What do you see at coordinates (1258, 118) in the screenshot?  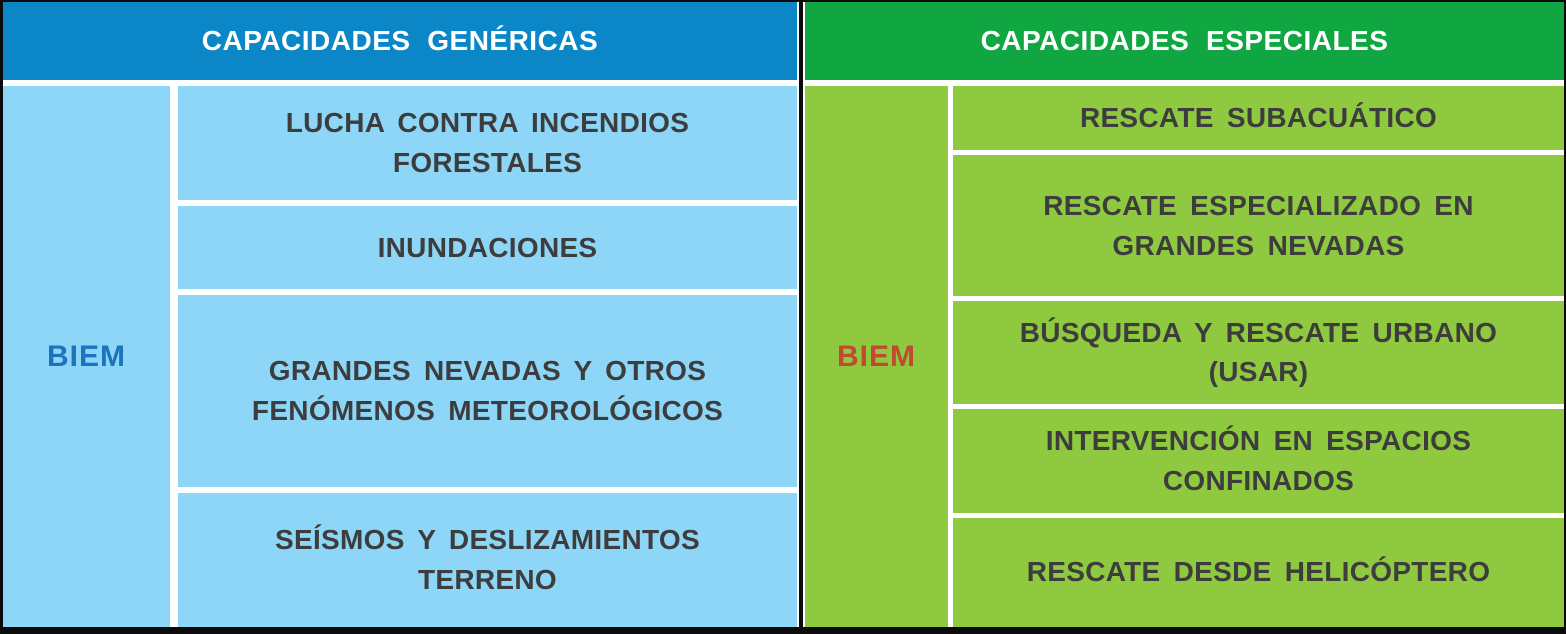 I see `capability-cell-rescate-subacuatico: RESCATE SUBACUÁTICO` at bounding box center [1258, 118].